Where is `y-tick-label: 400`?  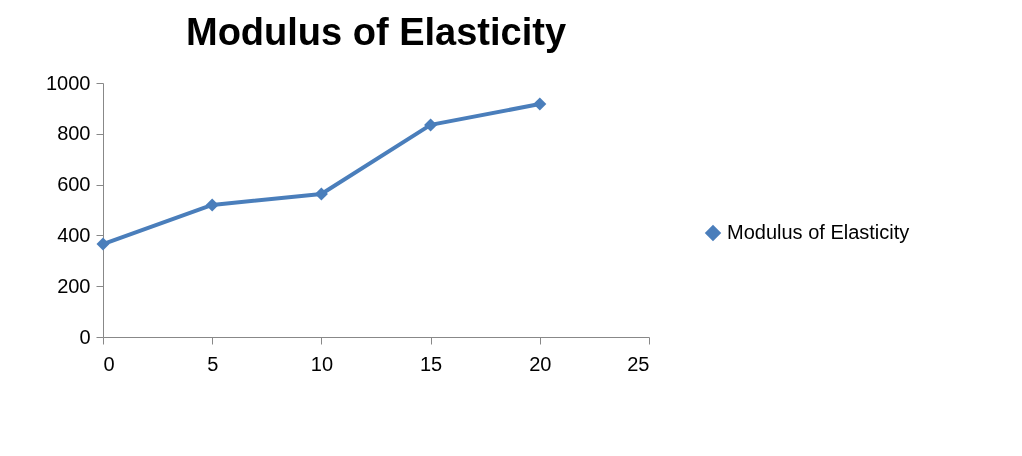 y-tick-label: 400 is located at coordinates (74, 234).